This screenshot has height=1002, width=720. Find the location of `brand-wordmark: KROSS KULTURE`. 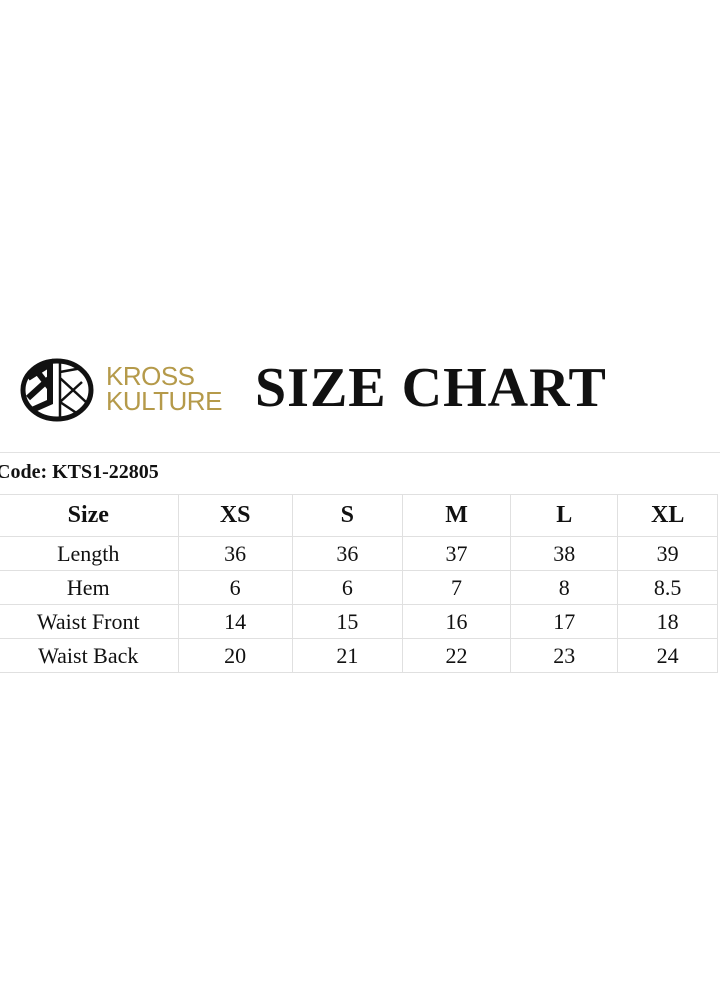

brand-wordmark: KROSS KULTURE is located at coordinates (164, 388).